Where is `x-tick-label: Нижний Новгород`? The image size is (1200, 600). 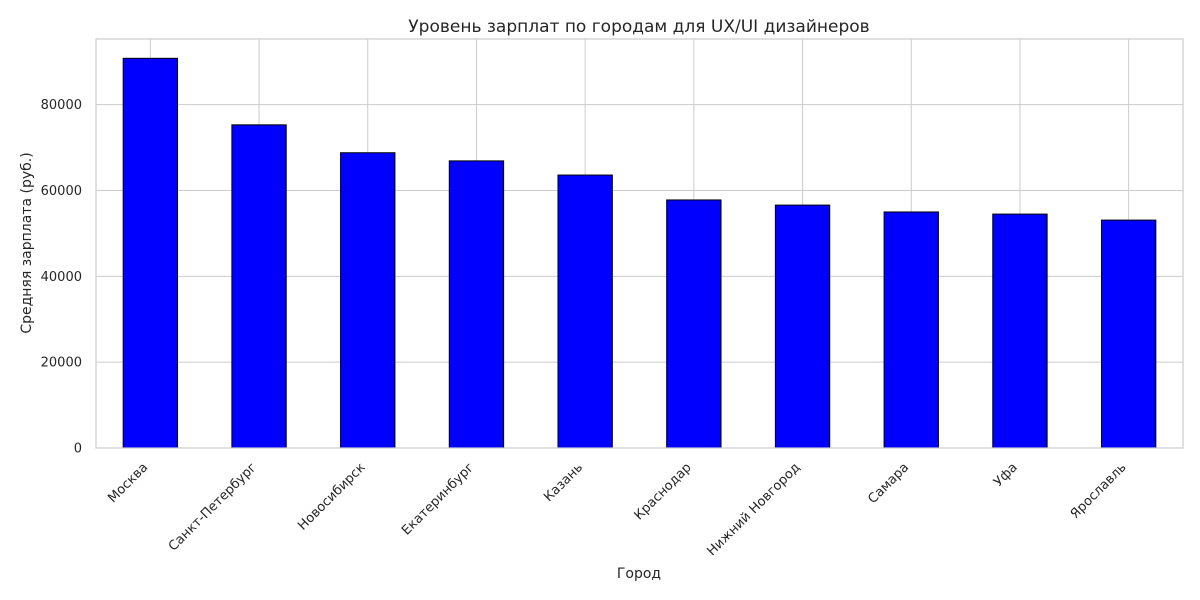 x-tick-label: Нижний Новгород is located at coordinates (753, 509).